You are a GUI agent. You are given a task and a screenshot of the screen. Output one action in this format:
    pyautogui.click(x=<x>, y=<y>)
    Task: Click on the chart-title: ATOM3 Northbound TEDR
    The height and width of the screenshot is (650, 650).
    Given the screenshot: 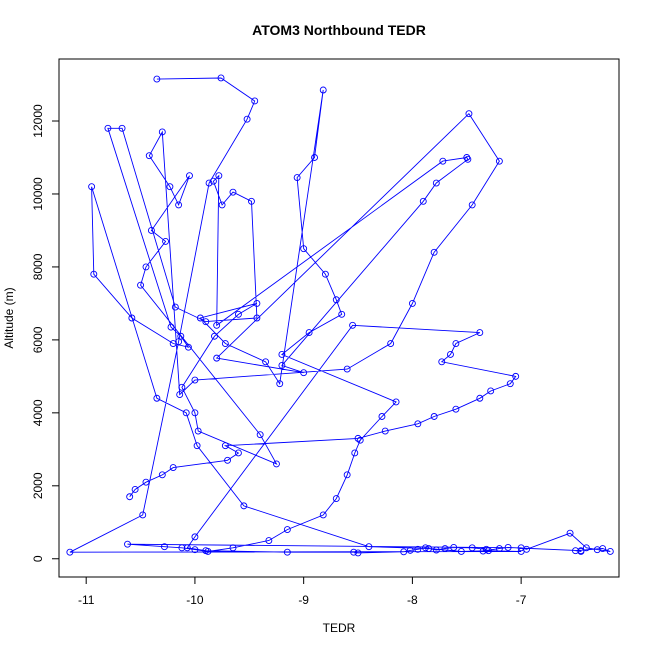 What is the action you would take?
    pyautogui.click(x=339, y=30)
    